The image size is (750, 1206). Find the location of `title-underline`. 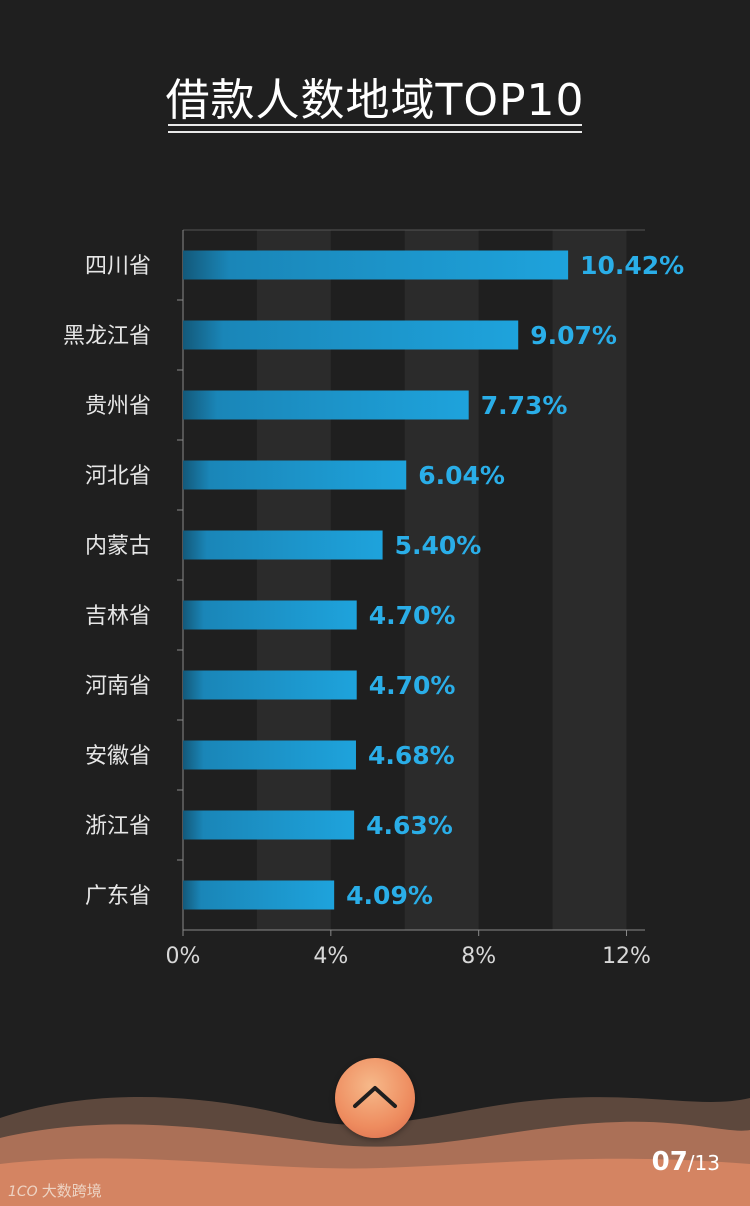

title-underline is located at coordinates (375, 128).